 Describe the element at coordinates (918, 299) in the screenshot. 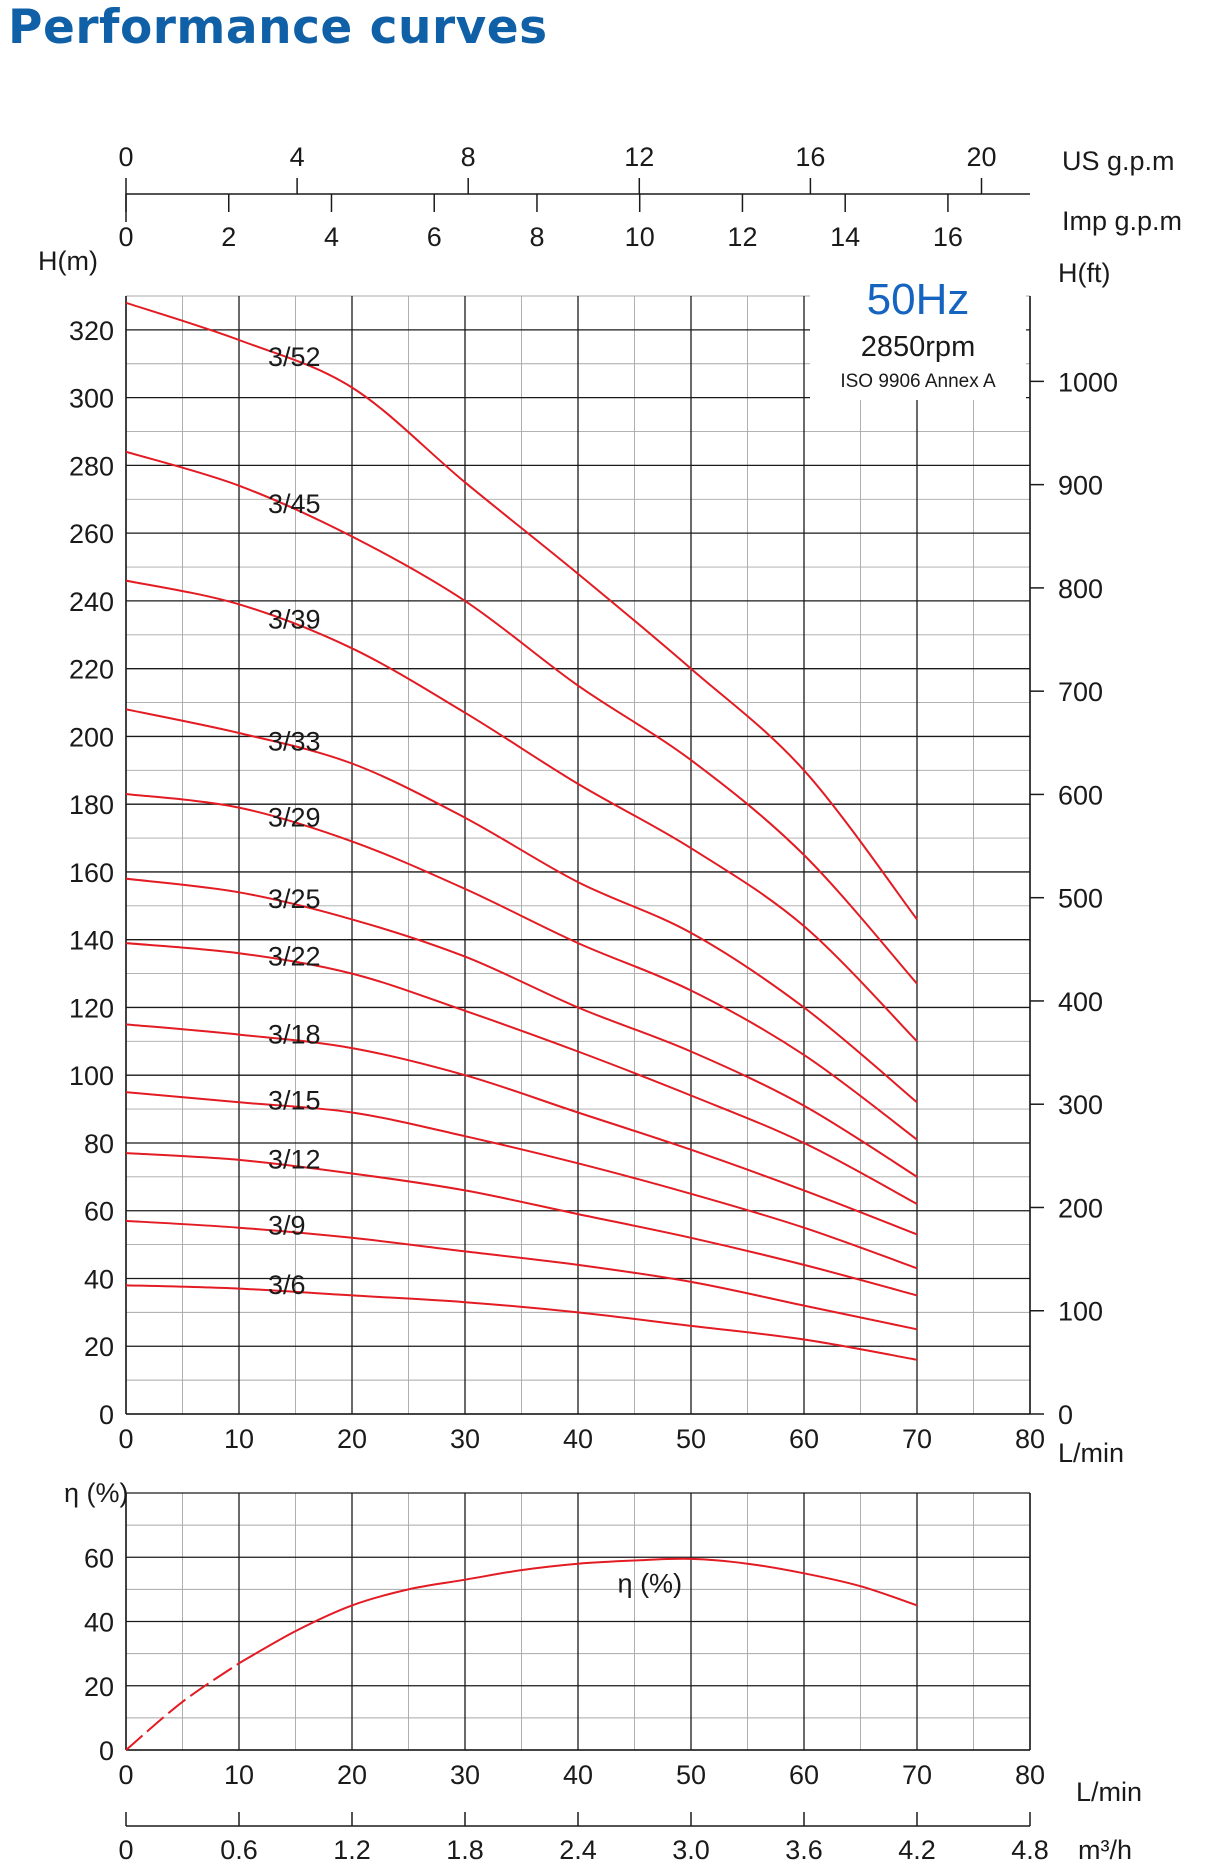

I see `frequency-label: 50Hz` at that location.